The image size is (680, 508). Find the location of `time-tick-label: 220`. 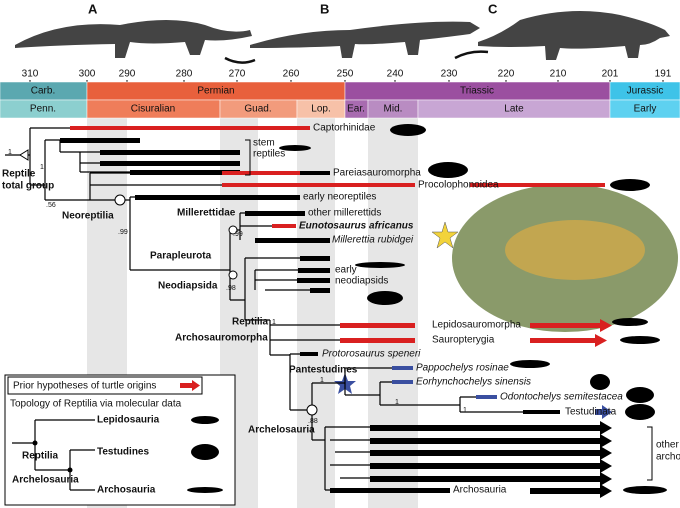

time-tick-label: 220 is located at coordinates (506, 74).